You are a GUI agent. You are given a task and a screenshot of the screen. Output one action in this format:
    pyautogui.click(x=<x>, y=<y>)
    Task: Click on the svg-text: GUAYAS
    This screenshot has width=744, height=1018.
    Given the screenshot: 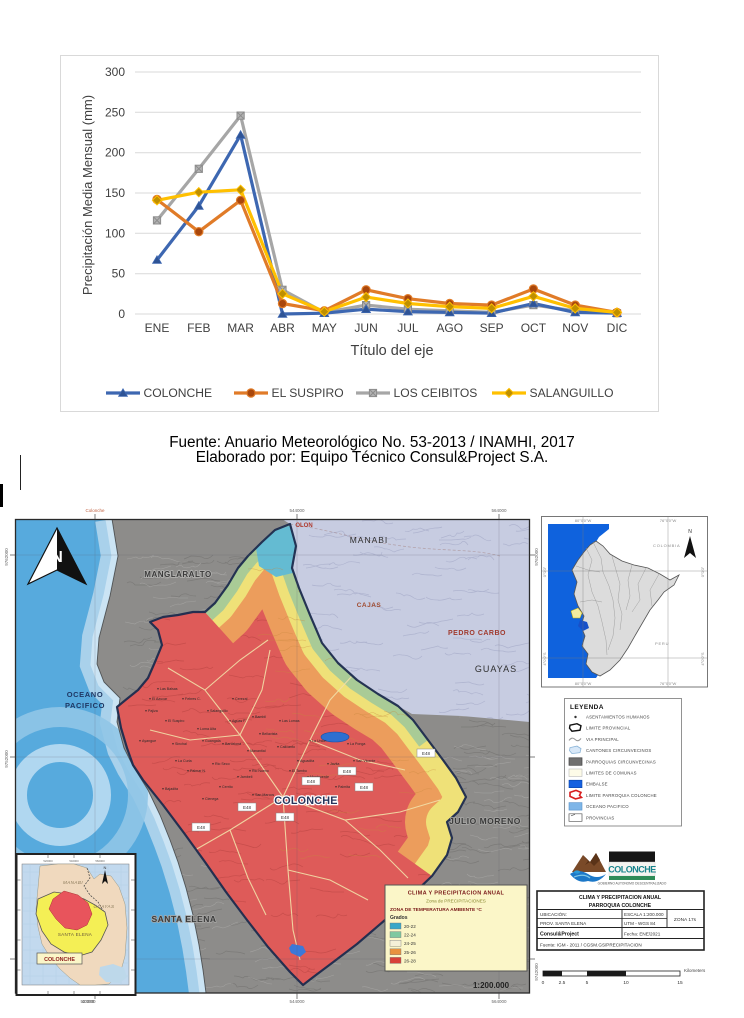 What is the action you would take?
    pyautogui.click(x=104, y=906)
    